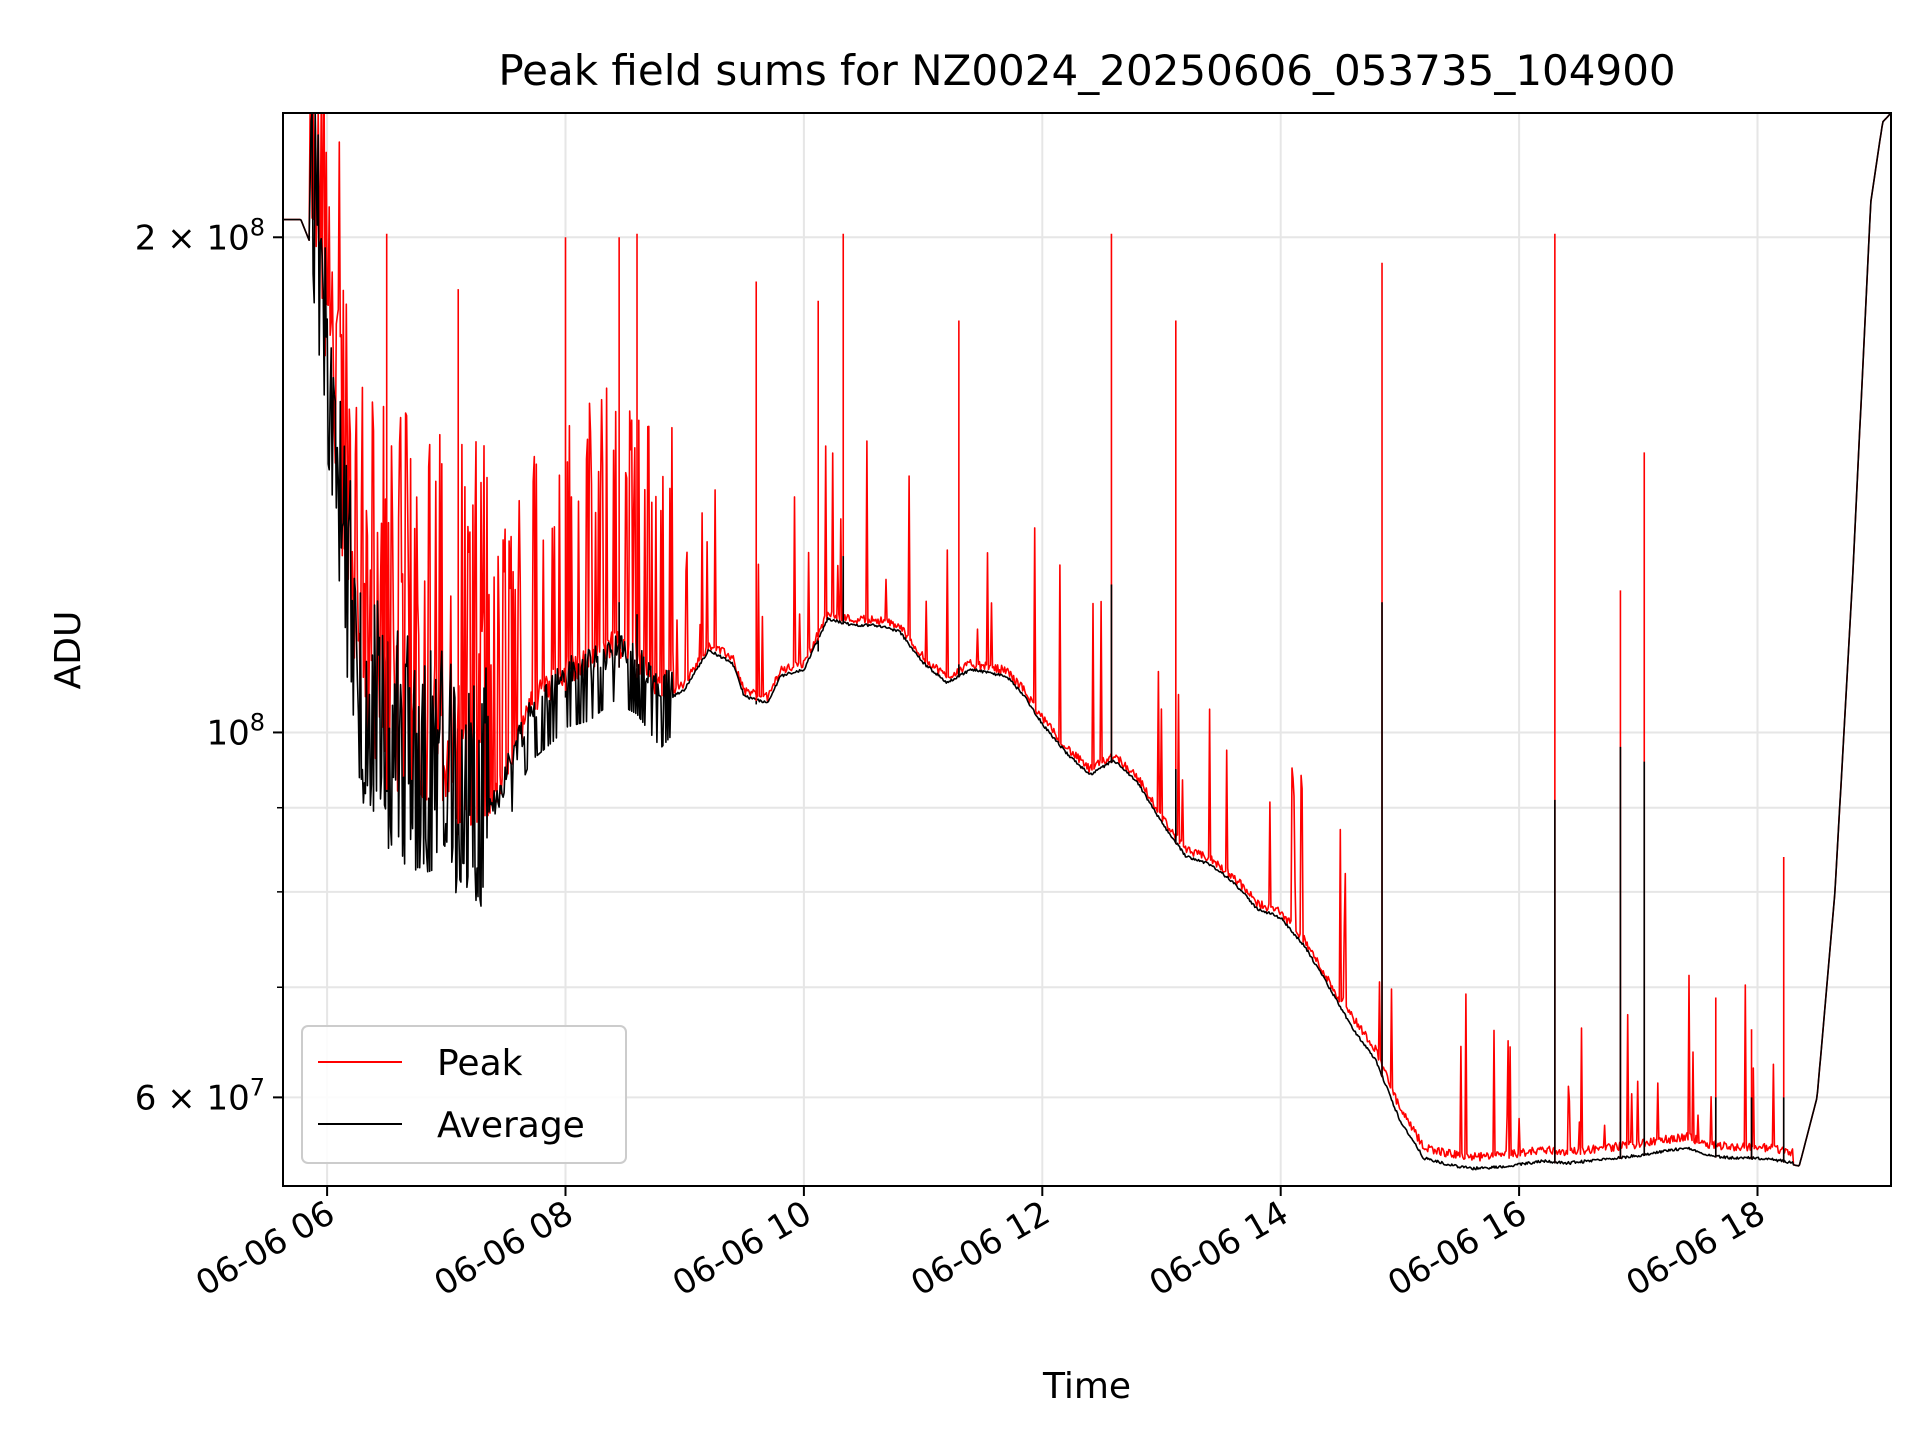  I want to click on y-tick-label: 108, so click(235, 730).